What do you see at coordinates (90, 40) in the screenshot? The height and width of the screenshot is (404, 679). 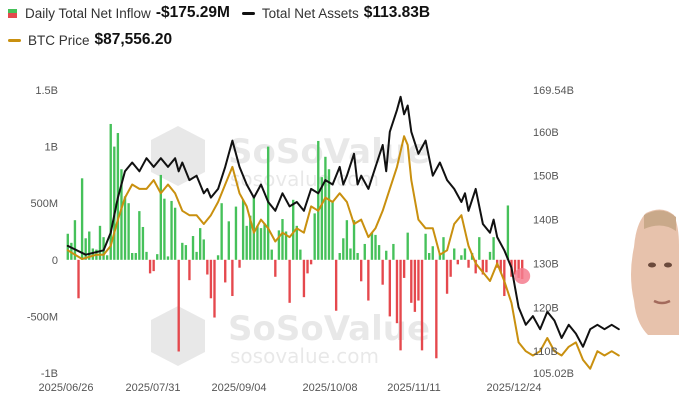 I see `legend-item-btc-price: BTC Price $87,556.20` at bounding box center [90, 40].